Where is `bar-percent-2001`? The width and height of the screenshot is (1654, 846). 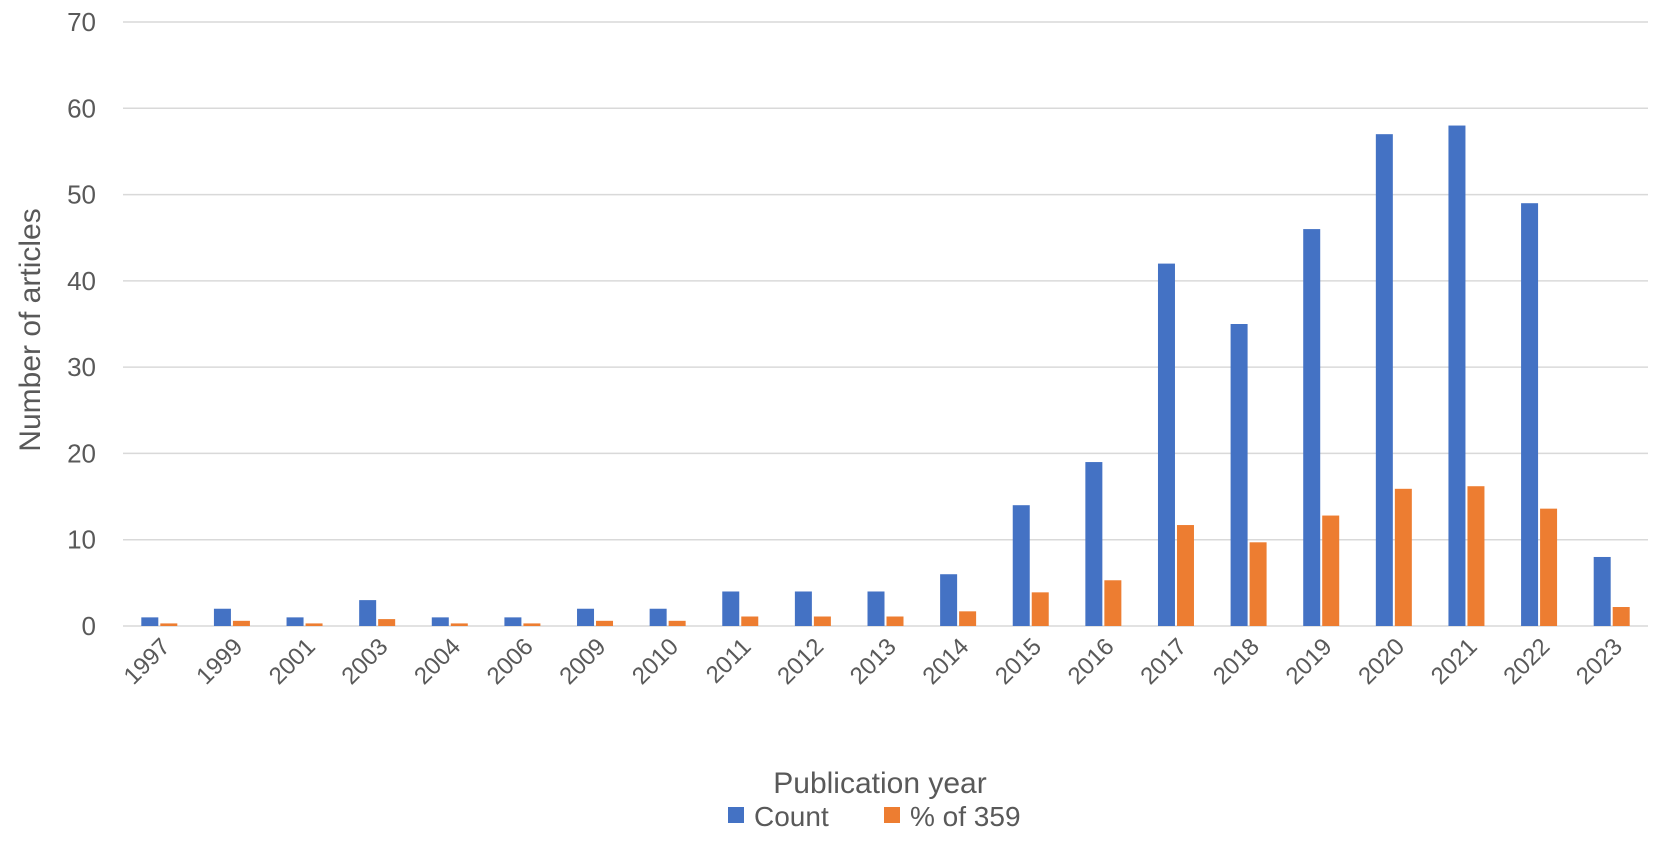 bar-percent-2001 is located at coordinates (314, 624).